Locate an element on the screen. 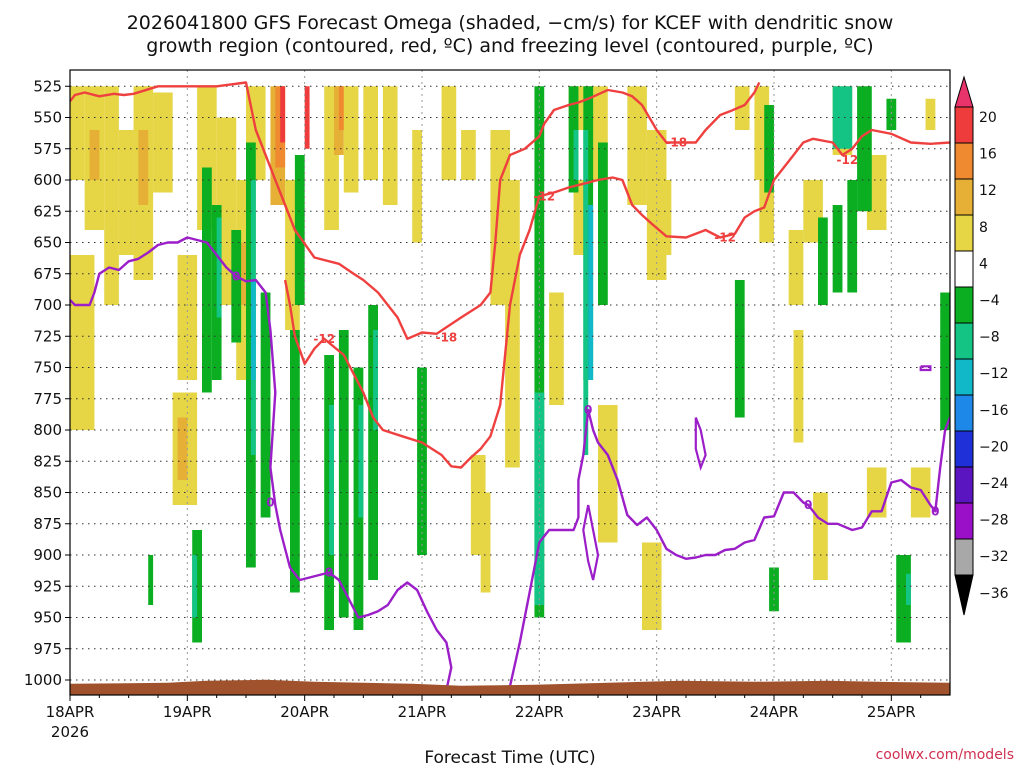  y-tick-label-850: 850 is located at coordinates (47, 493).